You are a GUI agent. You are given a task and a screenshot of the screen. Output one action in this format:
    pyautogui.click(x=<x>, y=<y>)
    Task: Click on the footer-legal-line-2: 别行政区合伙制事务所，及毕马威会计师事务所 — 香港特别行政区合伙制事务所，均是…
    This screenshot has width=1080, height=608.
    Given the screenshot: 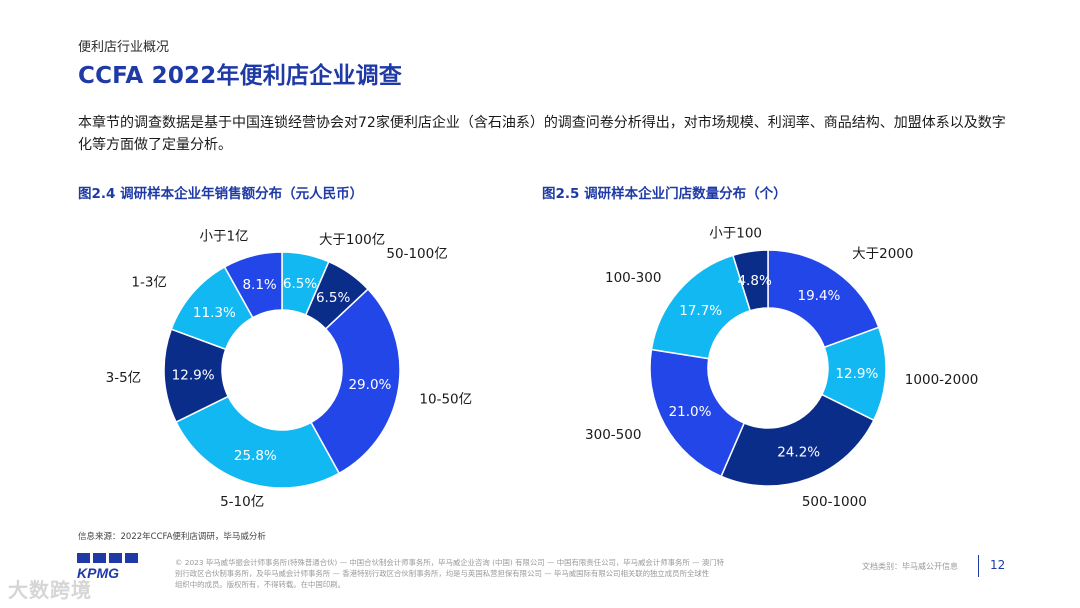 What is the action you would take?
    pyautogui.click(x=442, y=573)
    